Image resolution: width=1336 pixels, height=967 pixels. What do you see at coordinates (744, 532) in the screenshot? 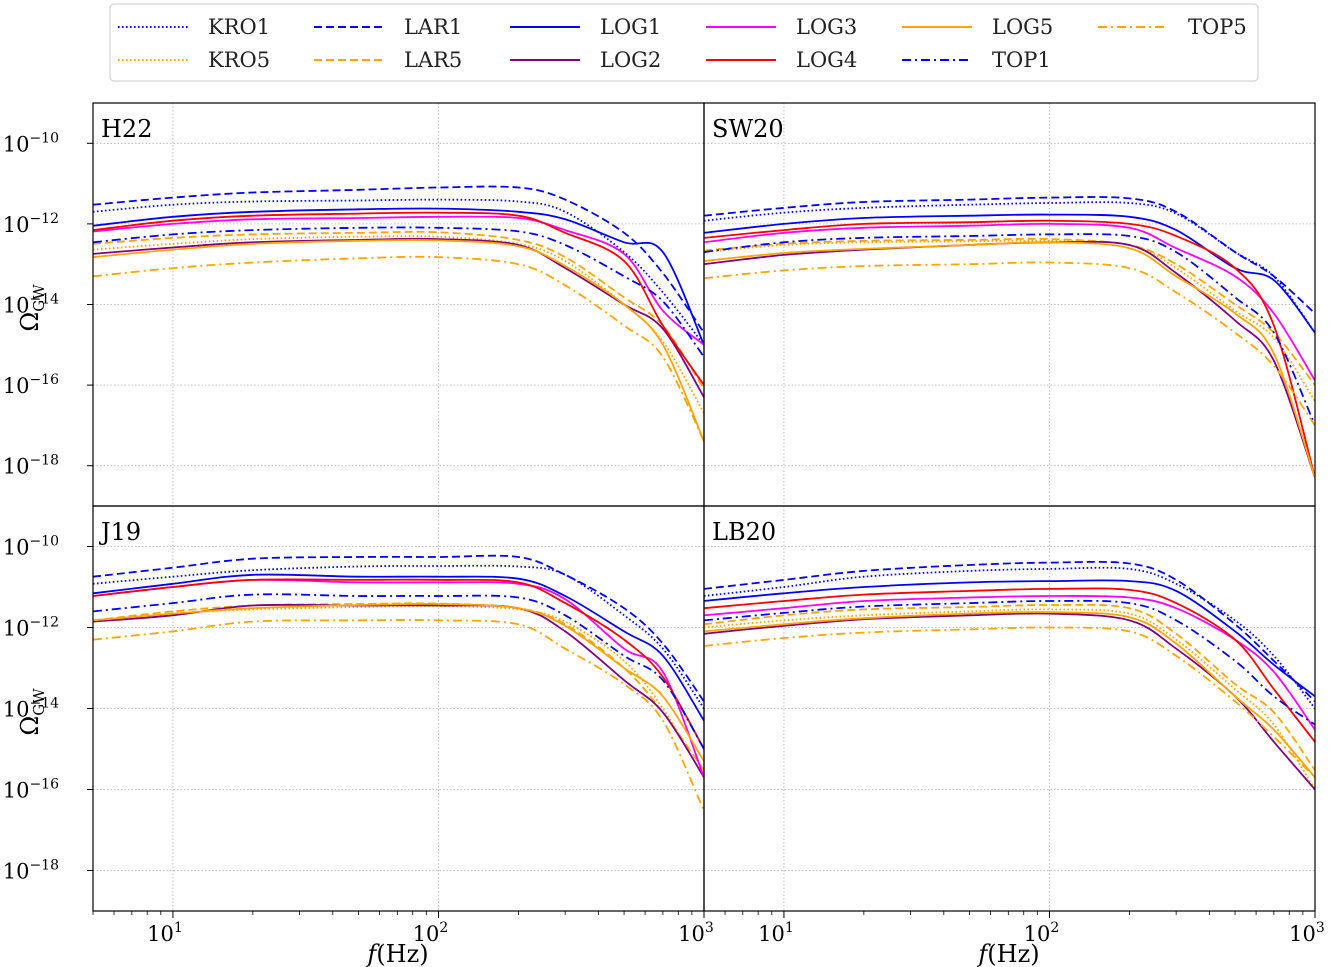
I see `panel-title: LB20` at bounding box center [744, 532].